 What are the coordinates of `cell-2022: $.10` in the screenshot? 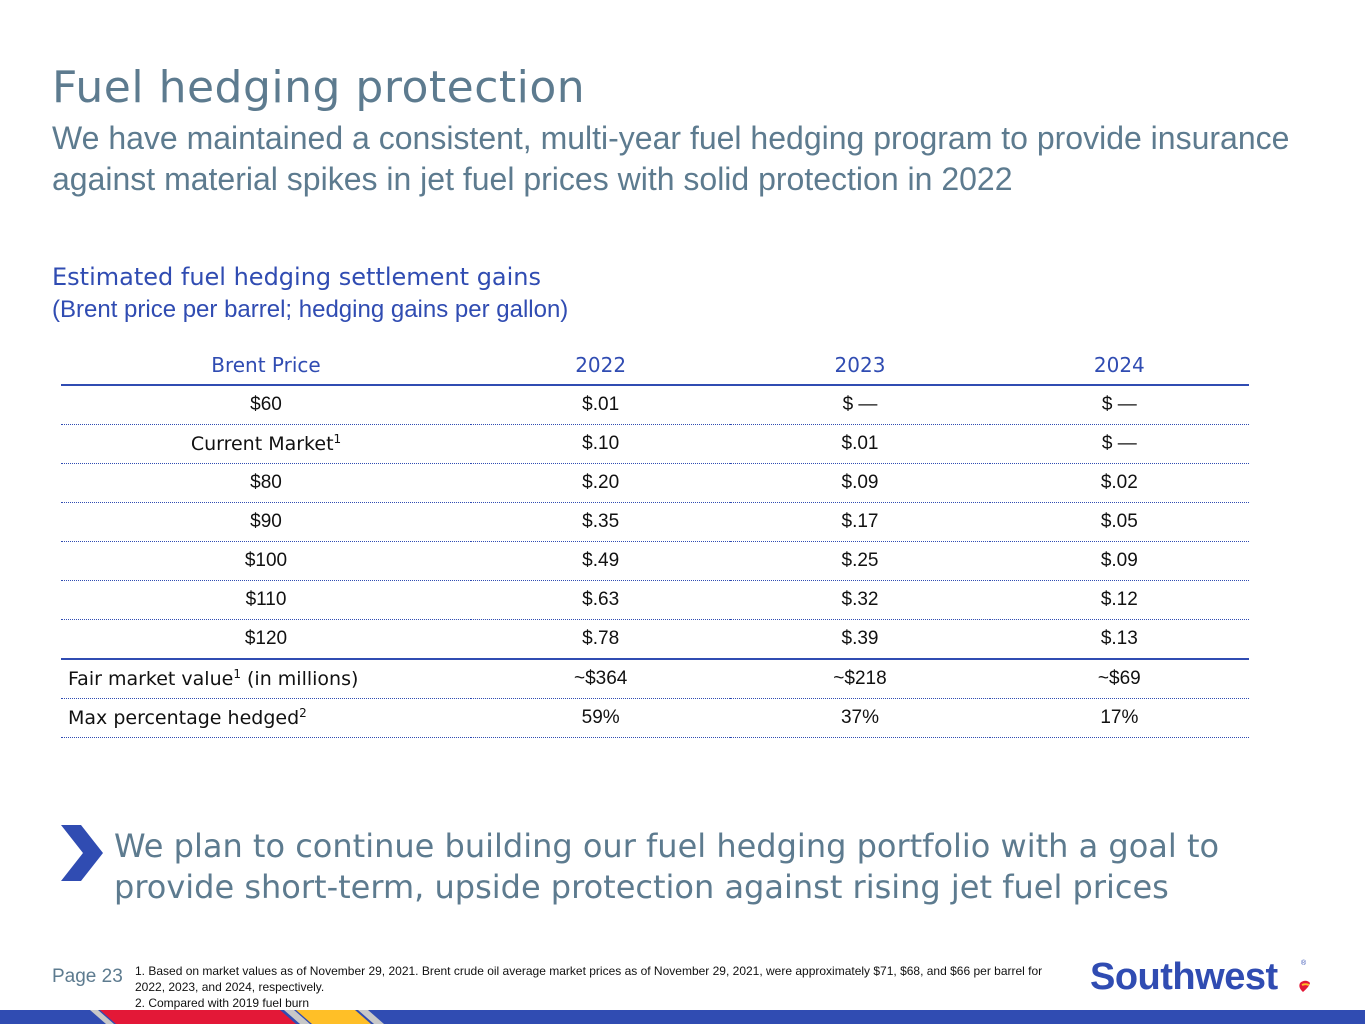 It's located at (601, 444).